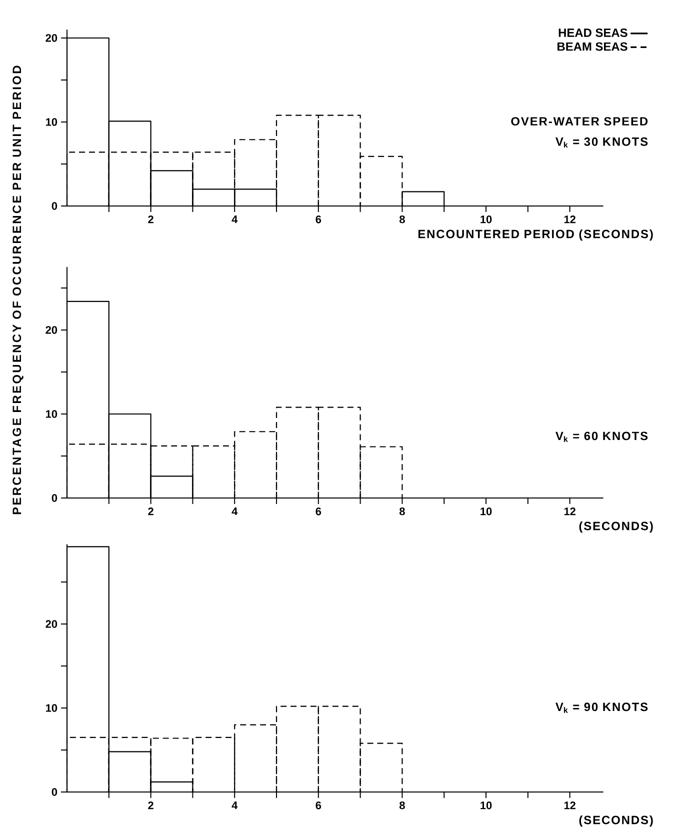 This screenshot has width=691, height=839. I want to click on y-axis-title: PERCENTAGE FREQUENCY OF OCCURRENCE PER UNIT PERIOD, so click(18, 290).